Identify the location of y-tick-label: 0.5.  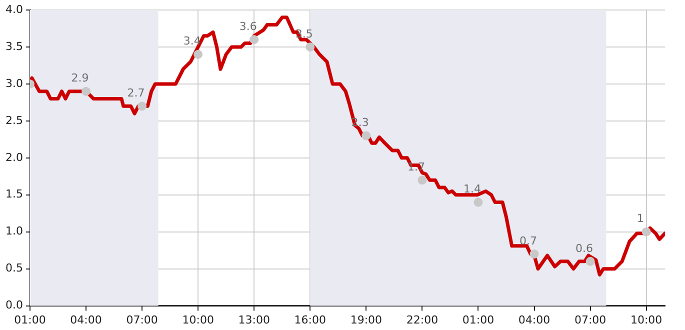
(14, 268).